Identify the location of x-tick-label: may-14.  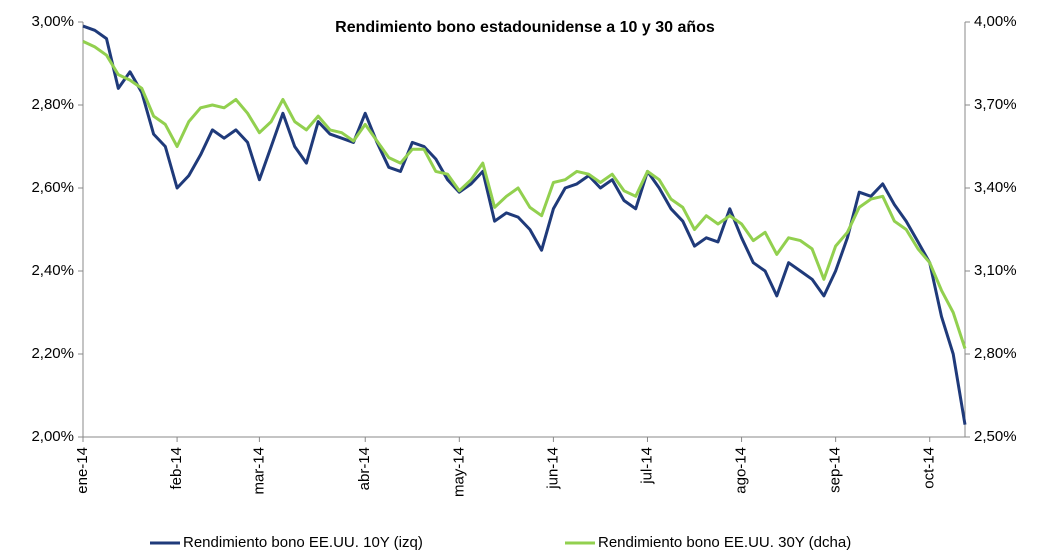
(458, 472).